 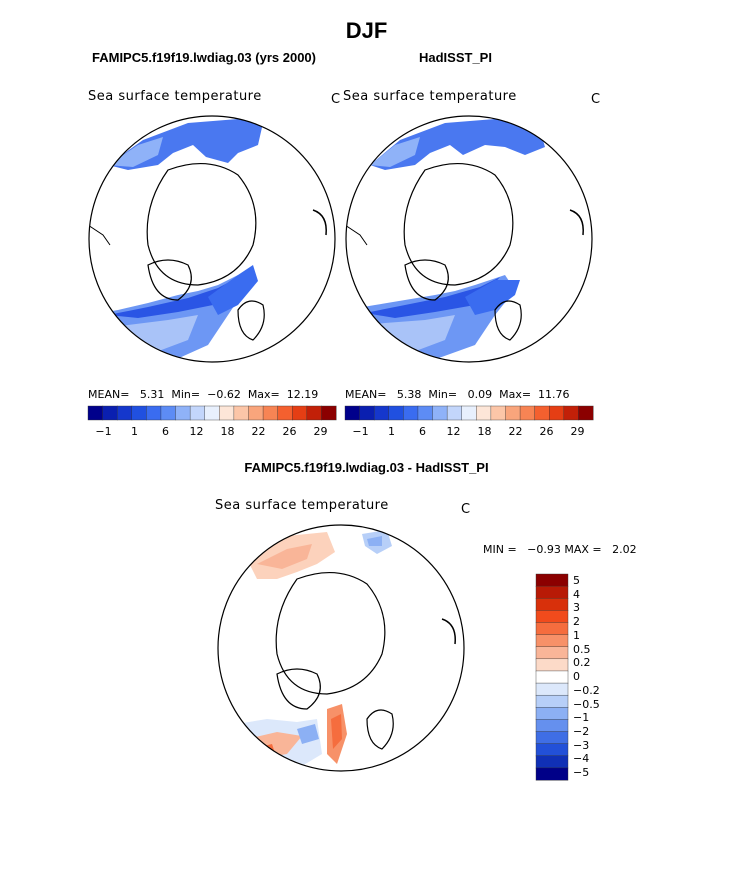 I want to click on colorbar-tick-label: 5, so click(x=576, y=580).